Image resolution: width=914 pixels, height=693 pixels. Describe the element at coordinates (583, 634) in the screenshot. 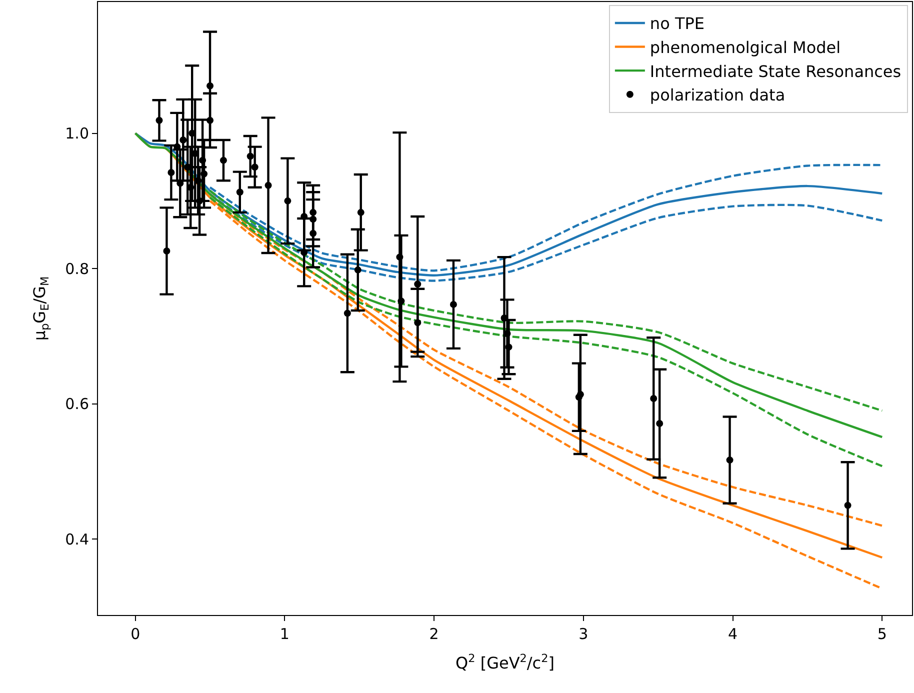

I see `x-tick-label: 3` at that location.